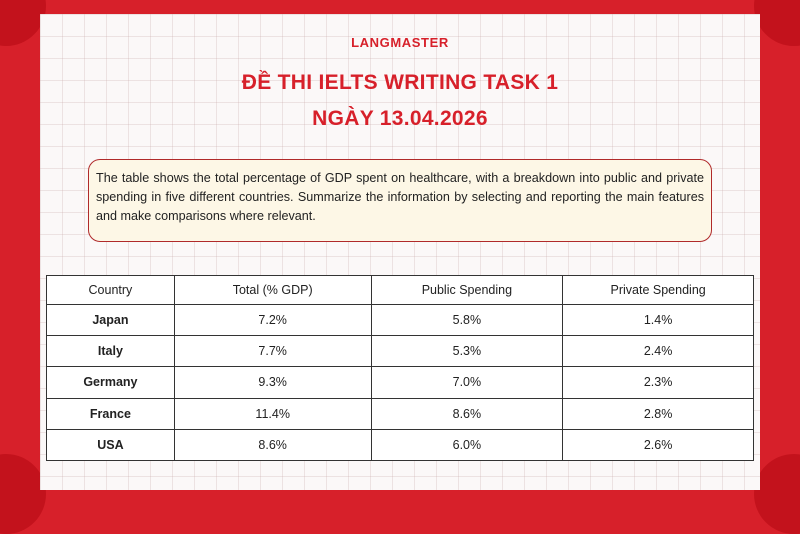 The height and width of the screenshot is (534, 800). I want to click on column-header-total: Total (% GDP), so click(272, 290).